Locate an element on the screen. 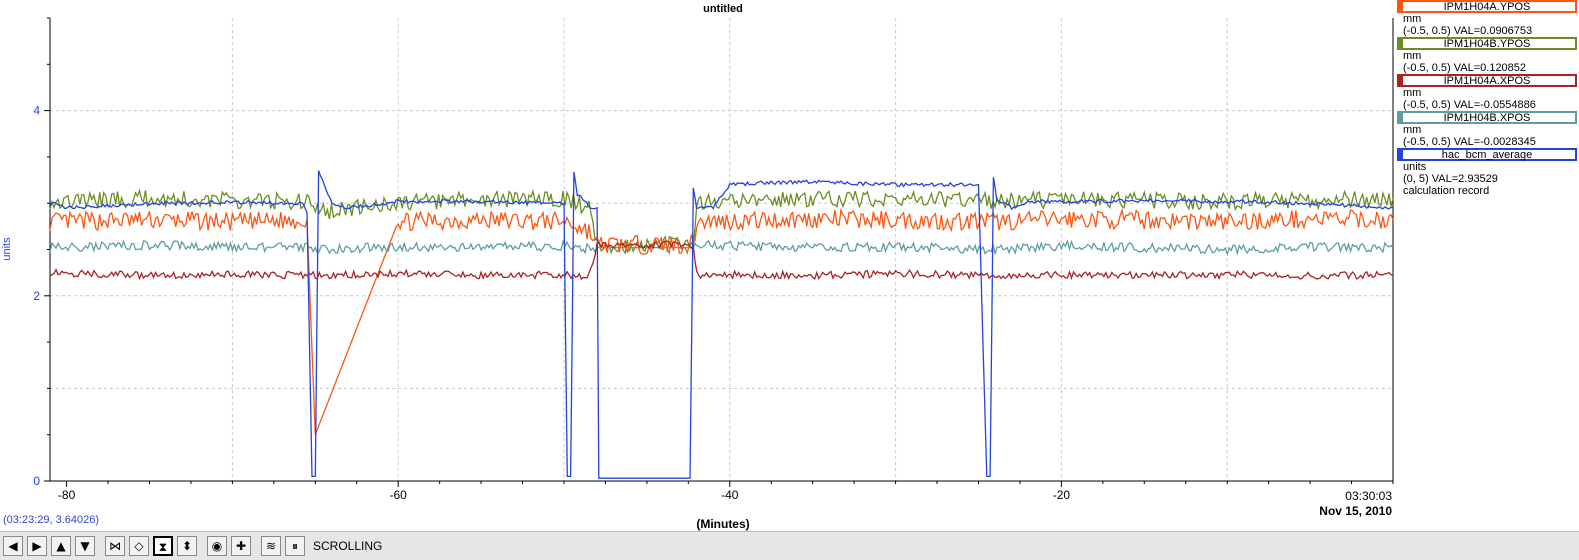  autoscale-icon: ◉ is located at coordinates (217, 546).